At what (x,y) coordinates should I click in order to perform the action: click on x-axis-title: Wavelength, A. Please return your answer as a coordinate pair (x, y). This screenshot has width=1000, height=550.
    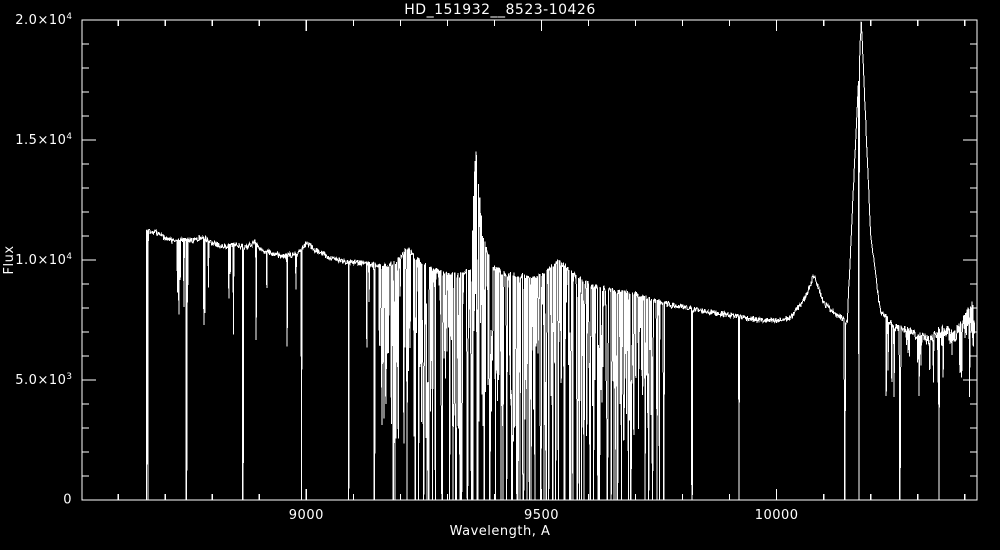
    Looking at the image, I should click on (500, 531).